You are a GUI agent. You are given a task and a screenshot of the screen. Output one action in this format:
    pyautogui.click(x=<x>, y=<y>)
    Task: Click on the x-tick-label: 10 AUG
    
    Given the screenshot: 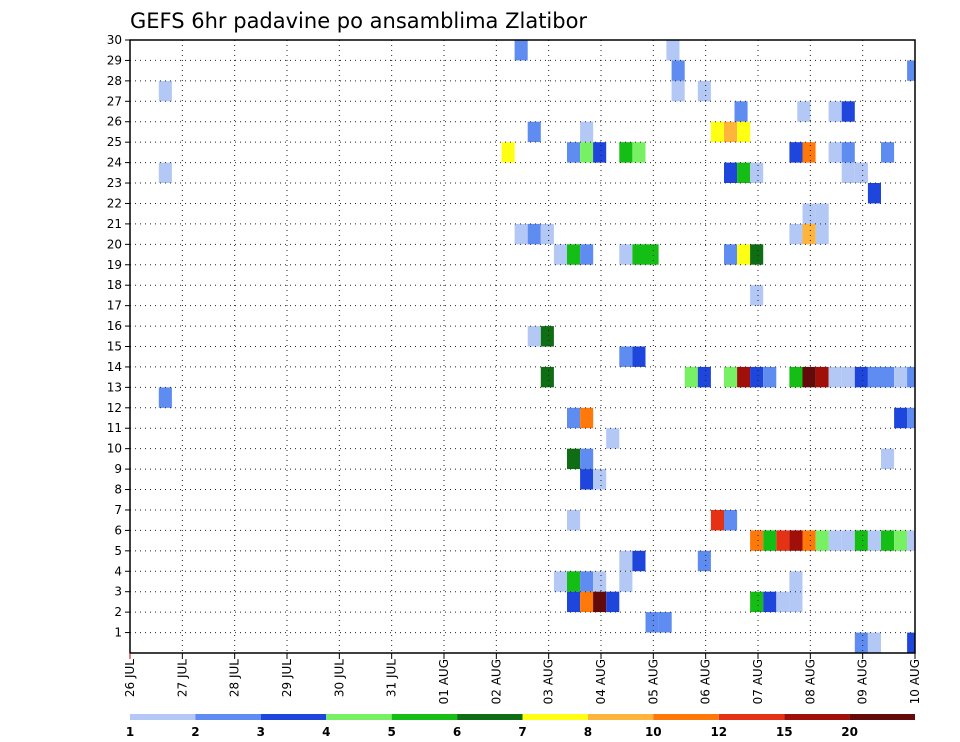 What is the action you would take?
    pyautogui.click(x=915, y=681)
    